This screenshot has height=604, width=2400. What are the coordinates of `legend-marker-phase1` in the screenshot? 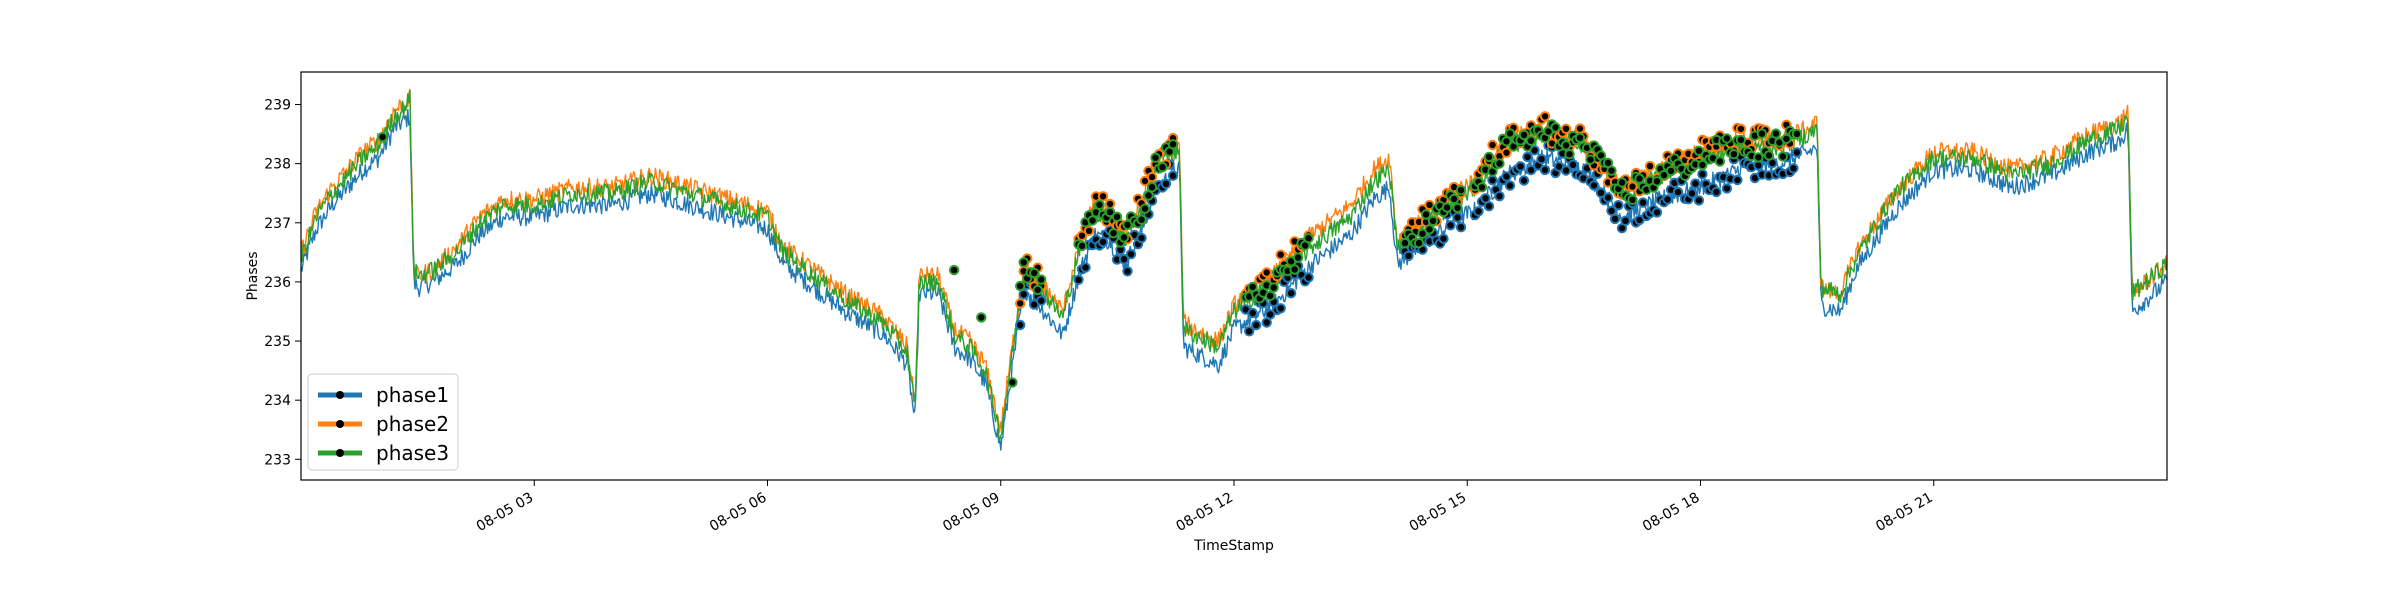 It's located at (340, 395).